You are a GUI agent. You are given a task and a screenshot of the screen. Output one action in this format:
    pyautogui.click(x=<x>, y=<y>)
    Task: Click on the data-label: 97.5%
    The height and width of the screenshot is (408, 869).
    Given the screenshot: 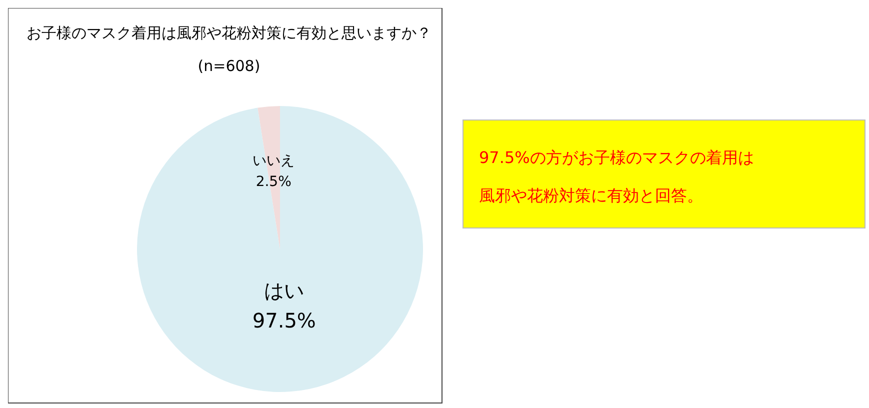 What is the action you would take?
    pyautogui.click(x=284, y=320)
    